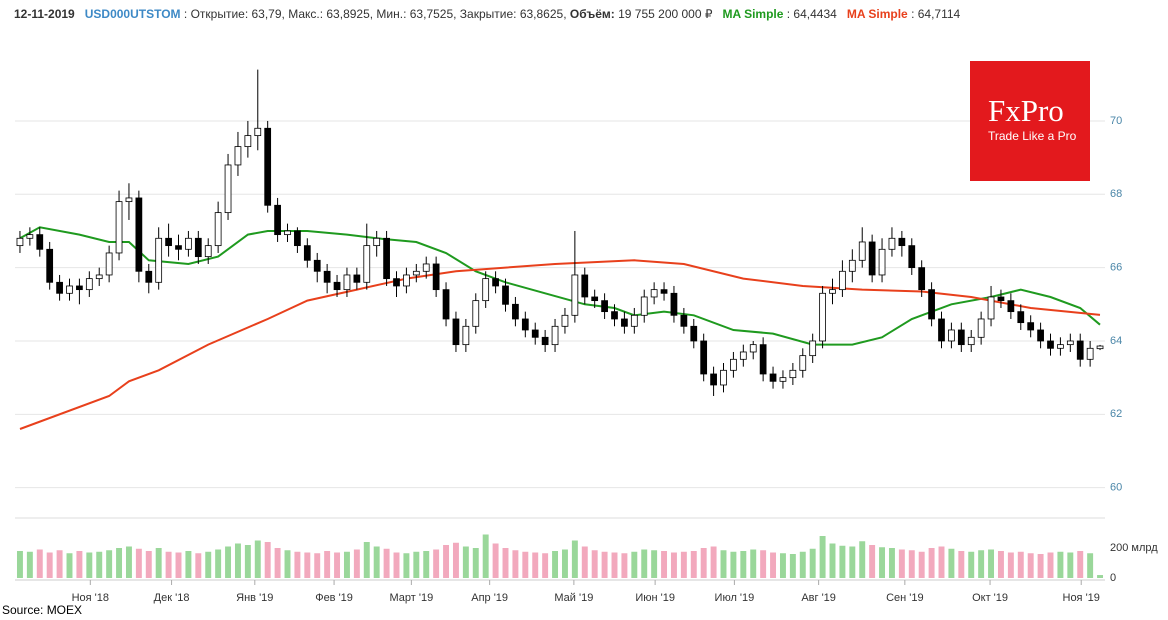 The image size is (1168, 620). I want to click on x-tick-label: Ноя '18, so click(90, 598).